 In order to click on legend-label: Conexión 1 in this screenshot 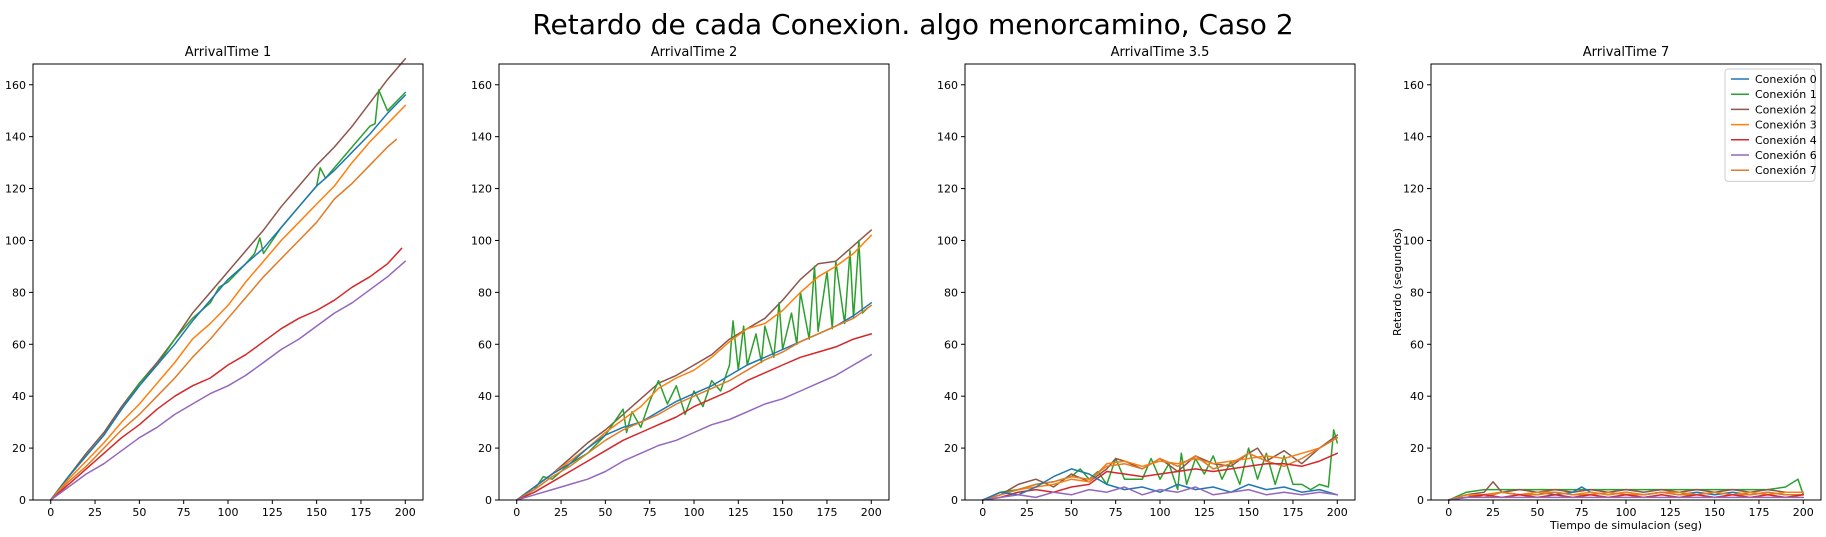, I will do `click(1786, 94)`.